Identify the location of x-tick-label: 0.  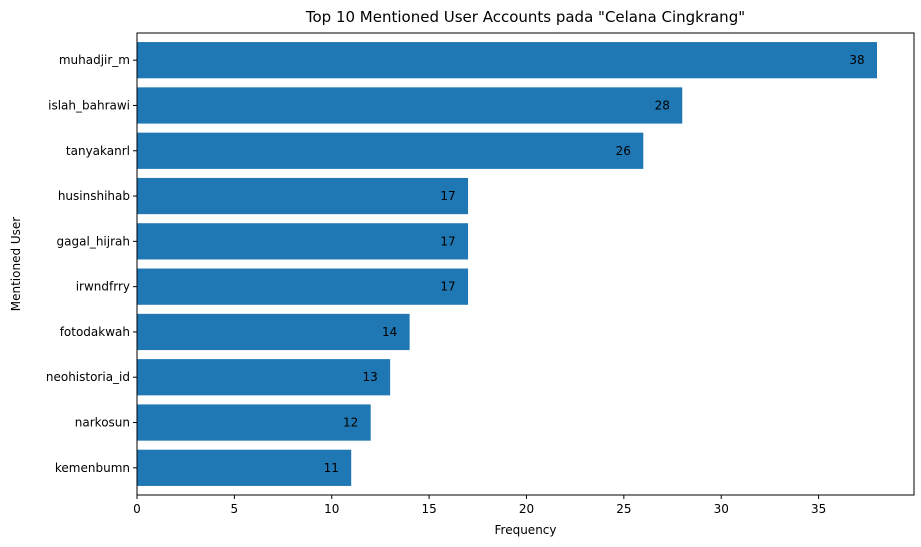
(137, 509).